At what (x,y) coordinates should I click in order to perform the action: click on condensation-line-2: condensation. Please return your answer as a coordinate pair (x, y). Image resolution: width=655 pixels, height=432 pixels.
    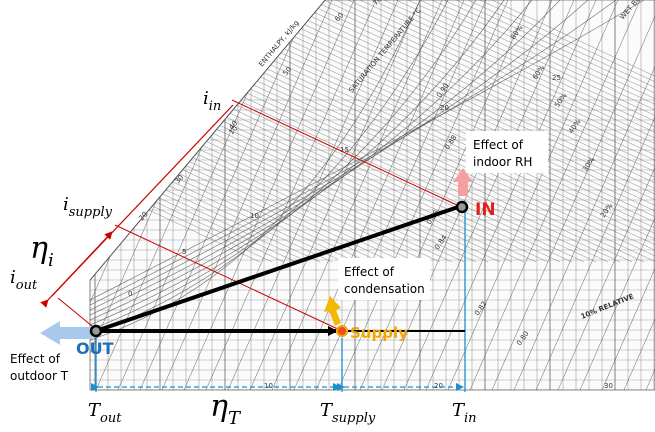
    Looking at the image, I should click on (384, 289).